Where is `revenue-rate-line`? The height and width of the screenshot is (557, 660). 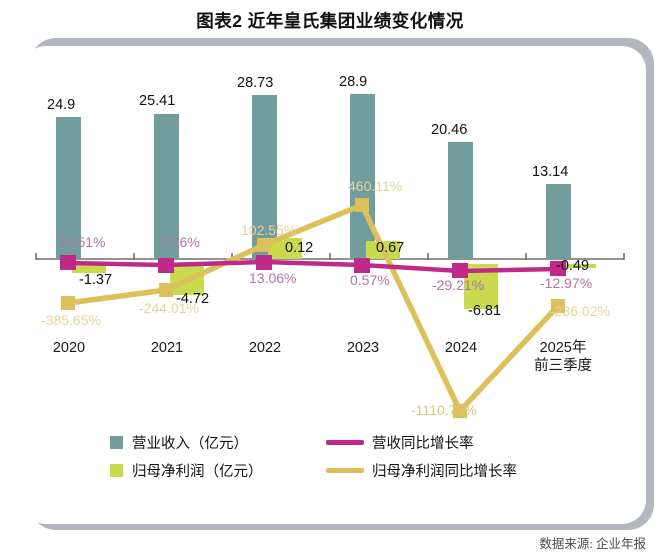
revenue-rate-line is located at coordinates (313, 266).